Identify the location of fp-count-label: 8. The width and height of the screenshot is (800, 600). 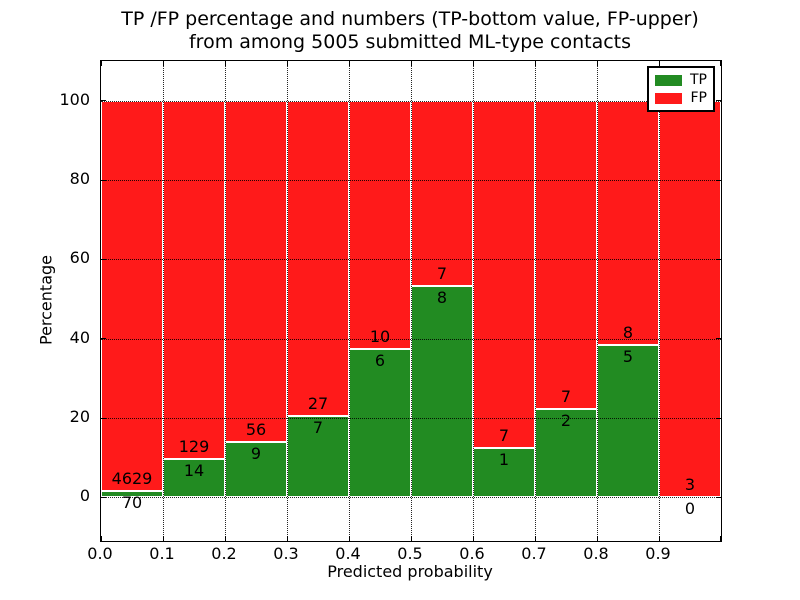
(628, 332).